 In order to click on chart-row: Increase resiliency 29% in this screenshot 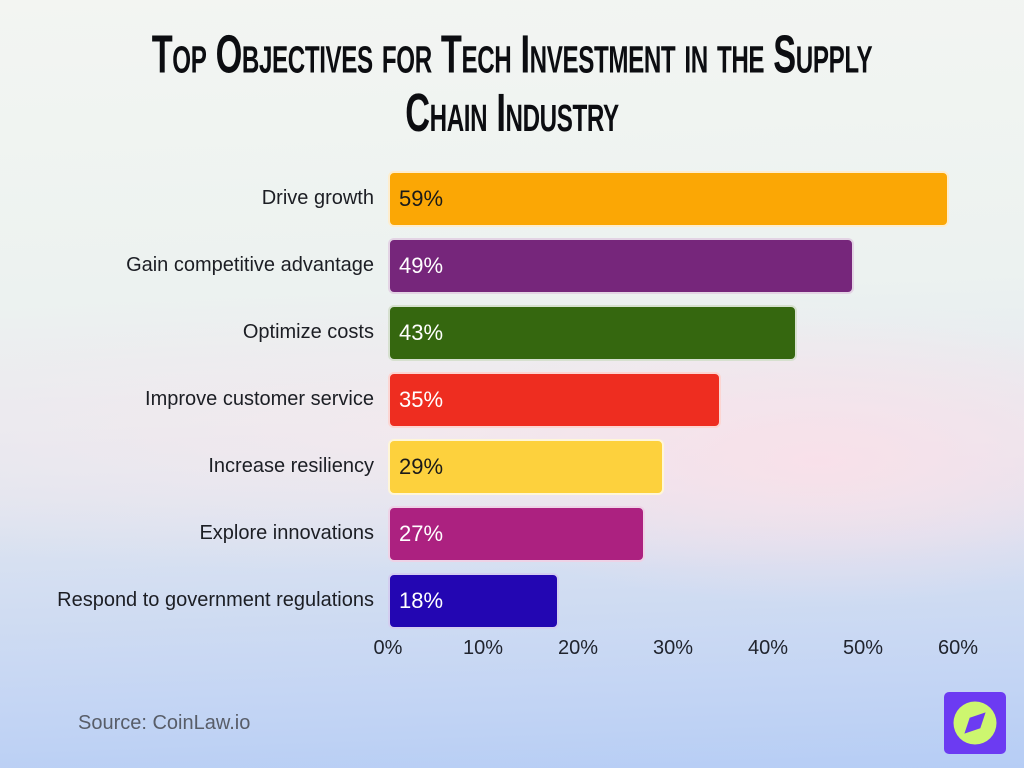, I will do `click(512, 466)`.